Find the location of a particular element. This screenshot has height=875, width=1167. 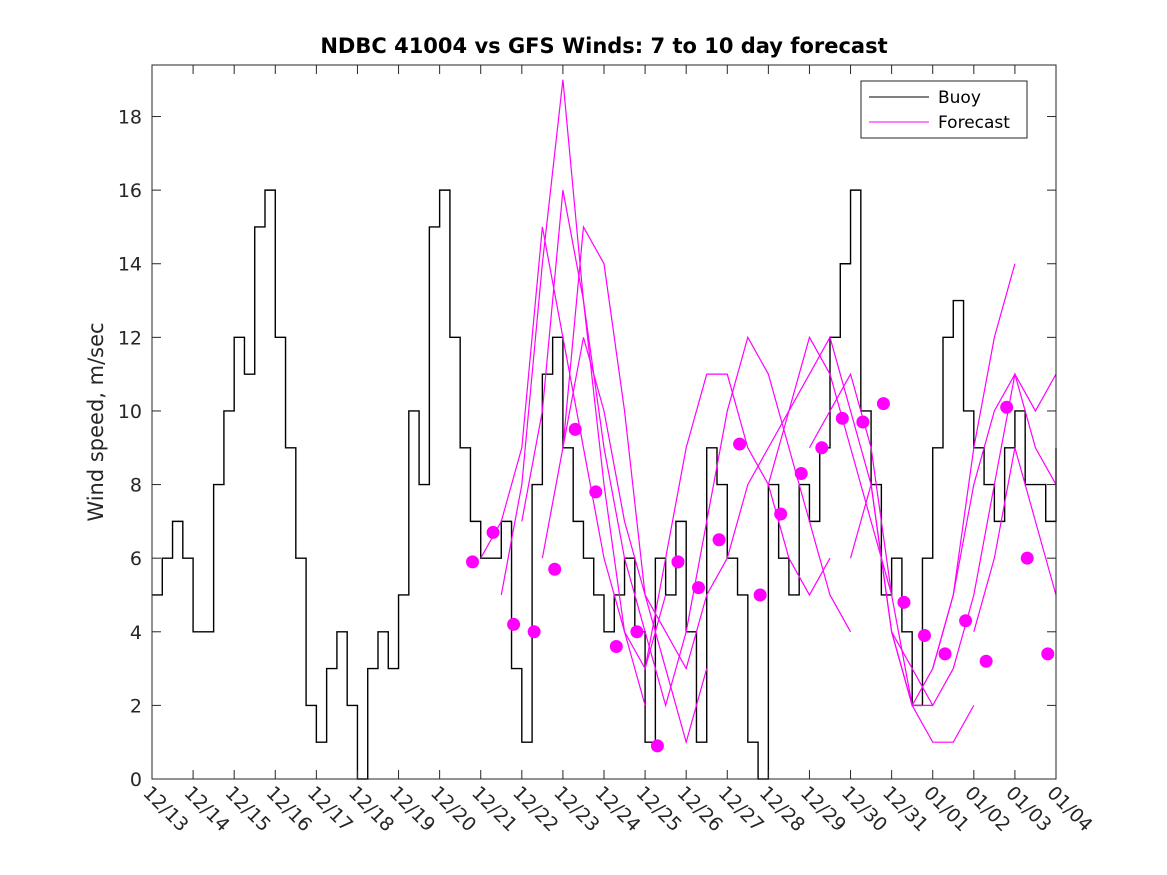

y-tick-label: 16 is located at coordinates (130, 191).